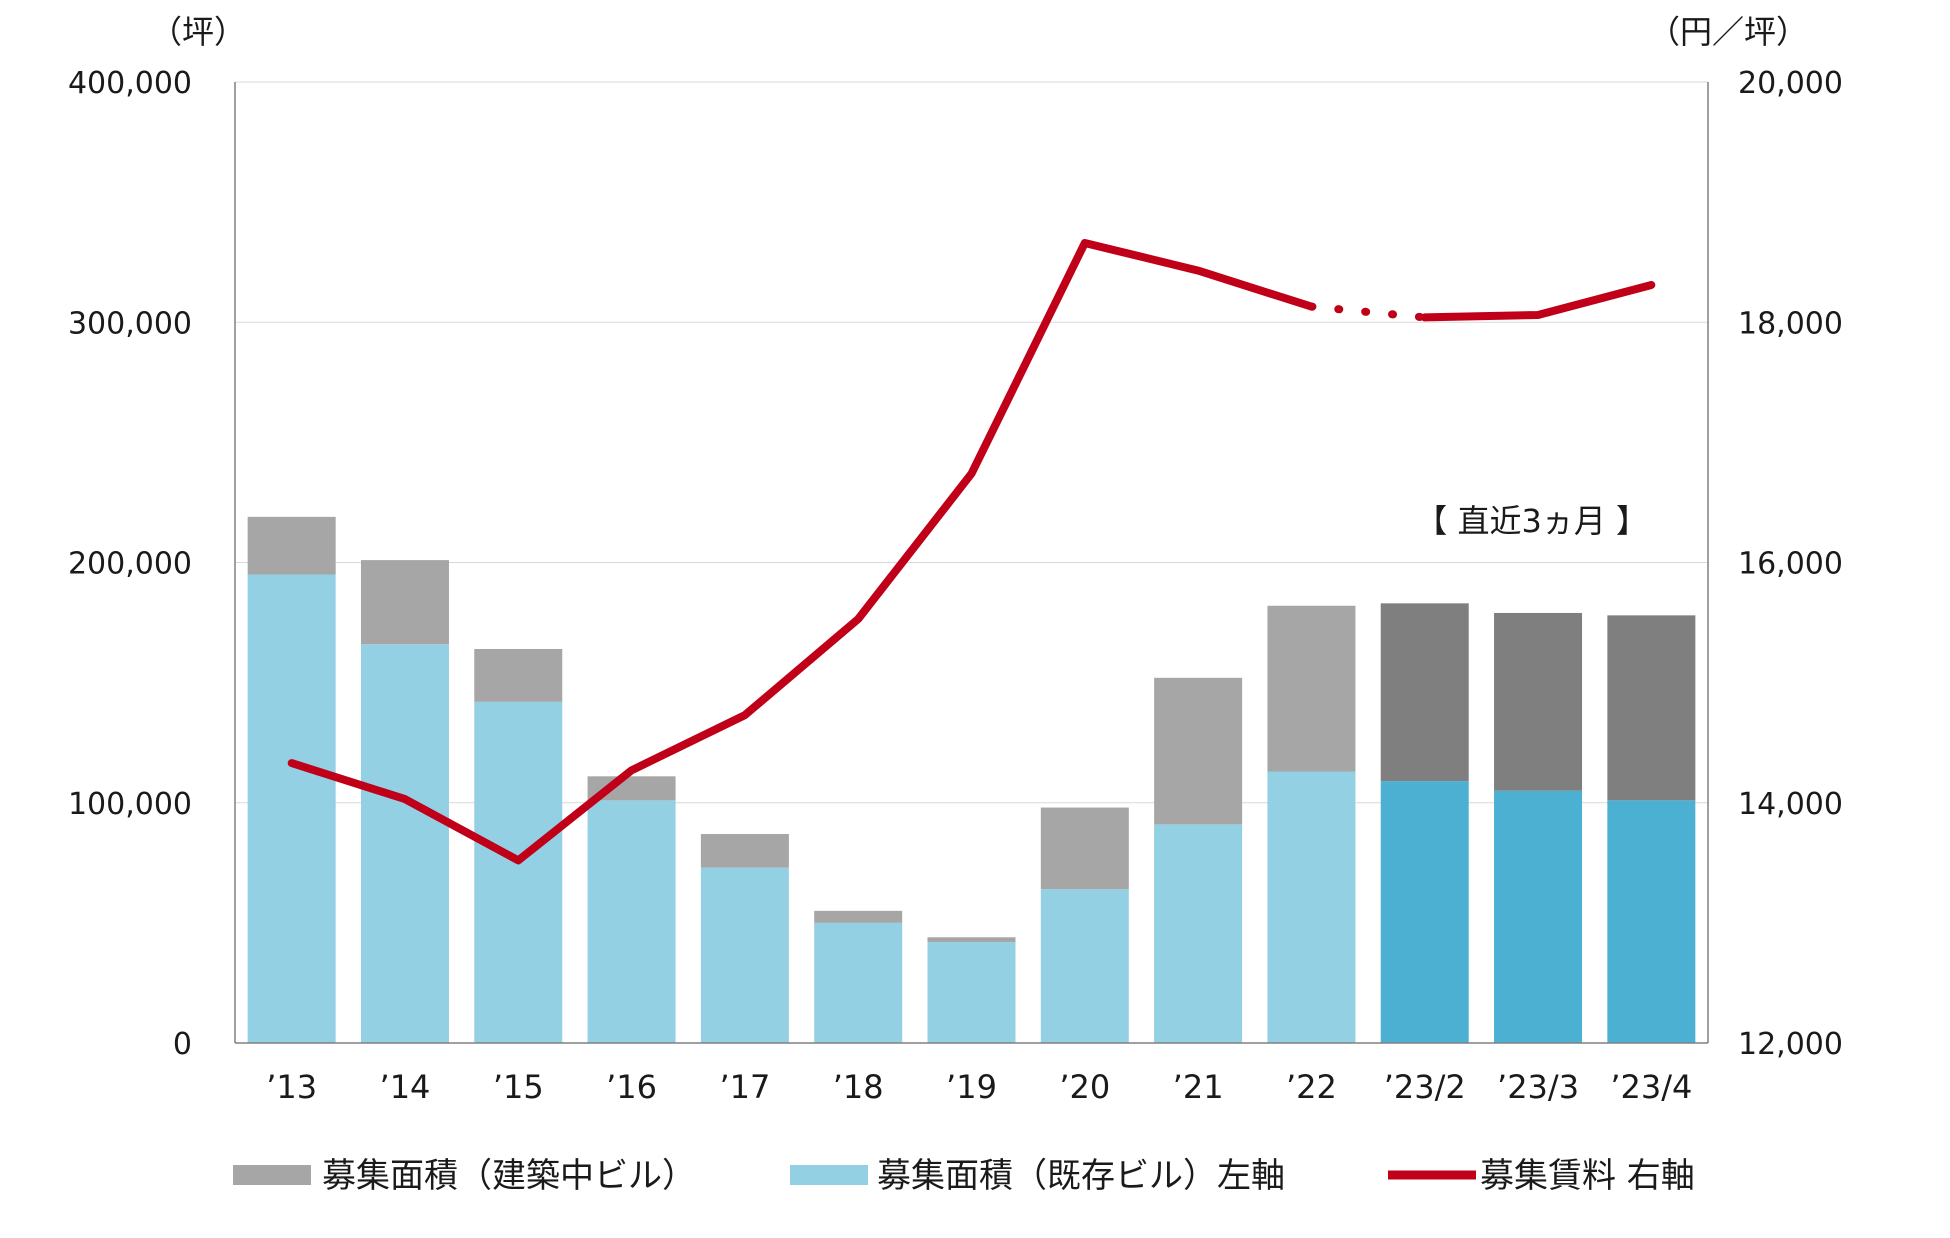  What do you see at coordinates (272, 1175) in the screenshot?
I see `legend-swatch-construction` at bounding box center [272, 1175].